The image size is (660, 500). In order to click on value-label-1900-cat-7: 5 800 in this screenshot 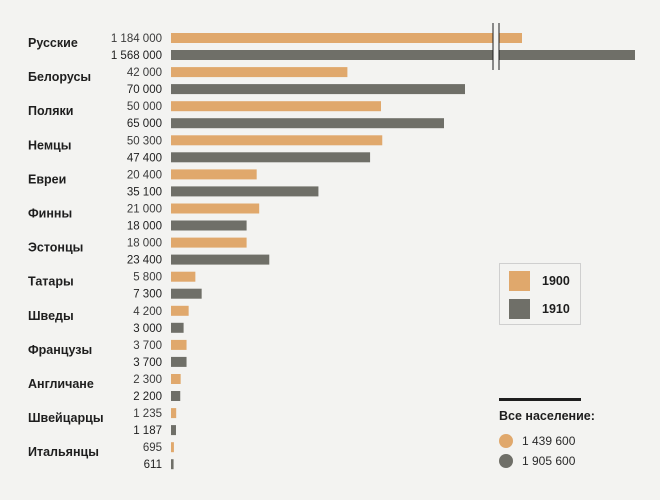, I will do `click(147, 278)`.